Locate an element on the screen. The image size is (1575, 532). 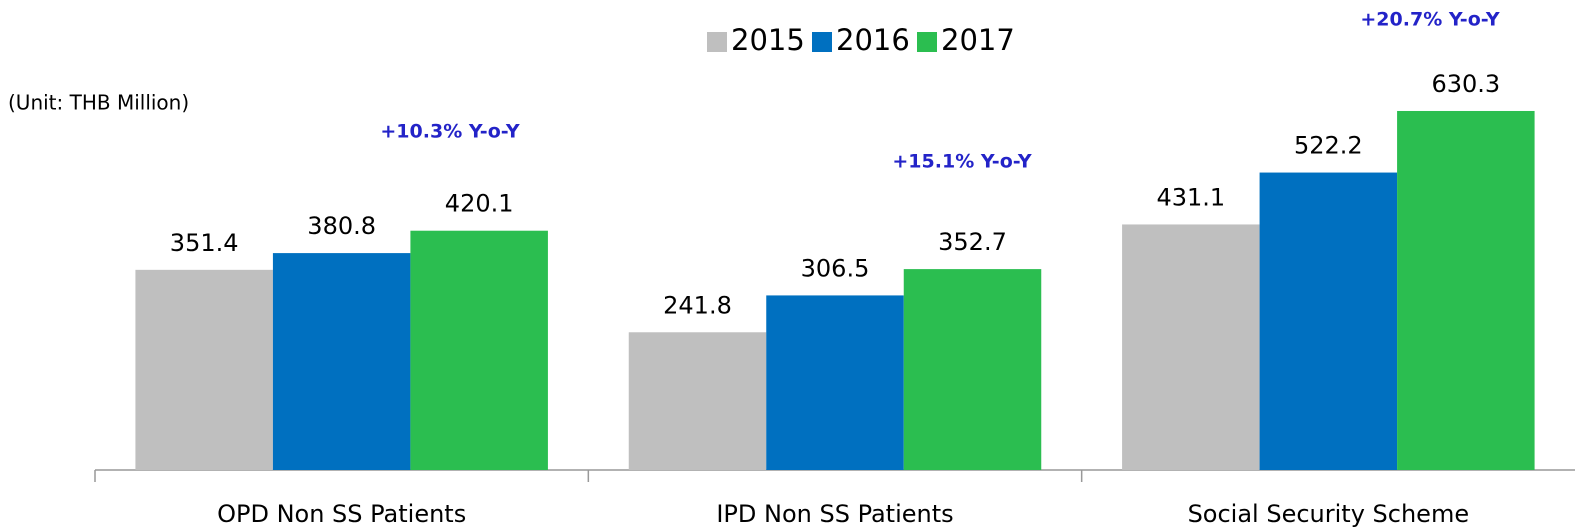
legend-label: 2017 is located at coordinates (978, 40).